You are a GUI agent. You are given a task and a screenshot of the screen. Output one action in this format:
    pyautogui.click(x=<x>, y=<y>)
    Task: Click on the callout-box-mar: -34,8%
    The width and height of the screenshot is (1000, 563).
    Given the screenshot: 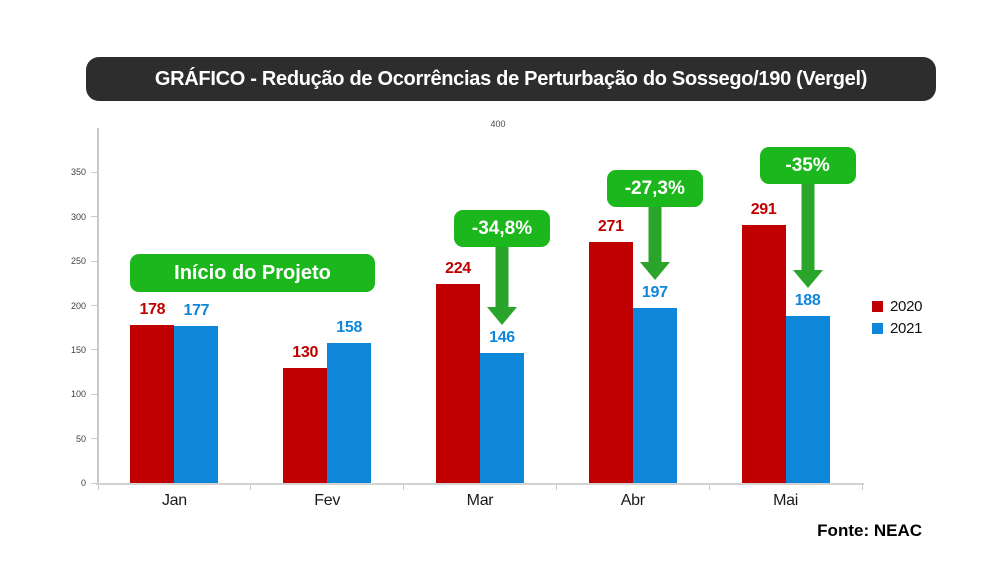 What is the action you would take?
    pyautogui.click(x=502, y=228)
    